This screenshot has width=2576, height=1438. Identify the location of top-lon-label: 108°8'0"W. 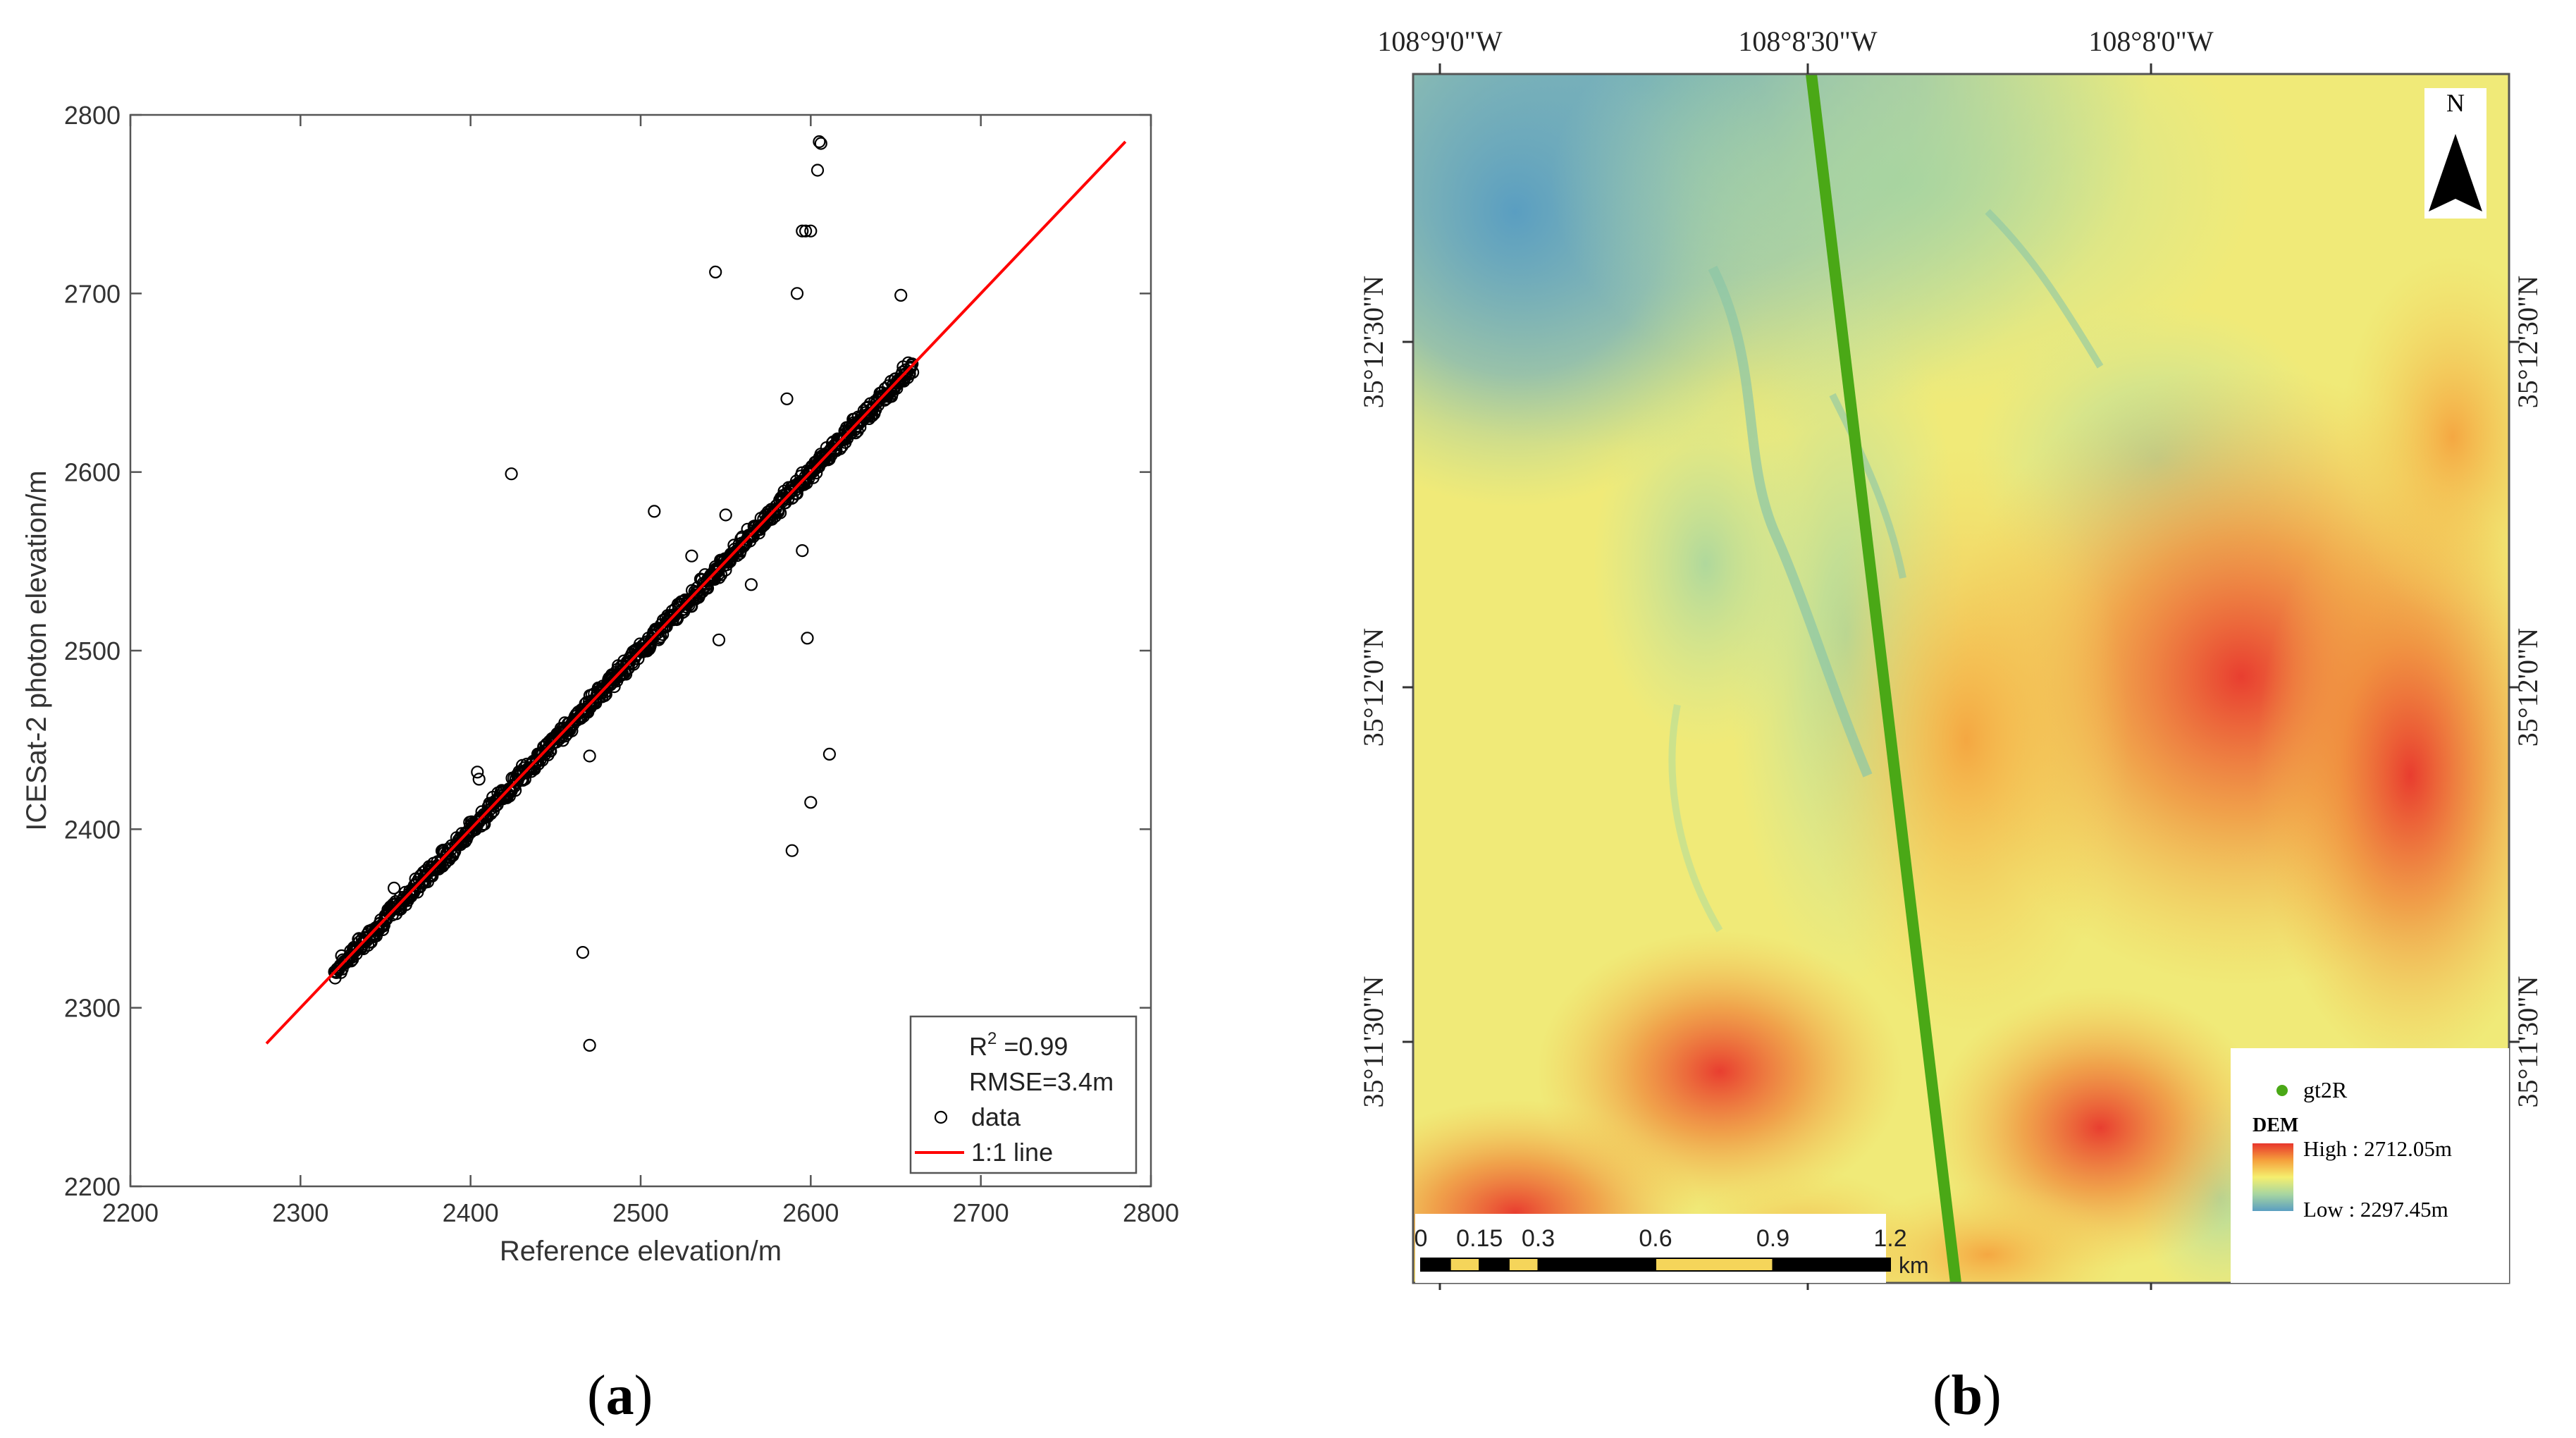
(2151, 41).